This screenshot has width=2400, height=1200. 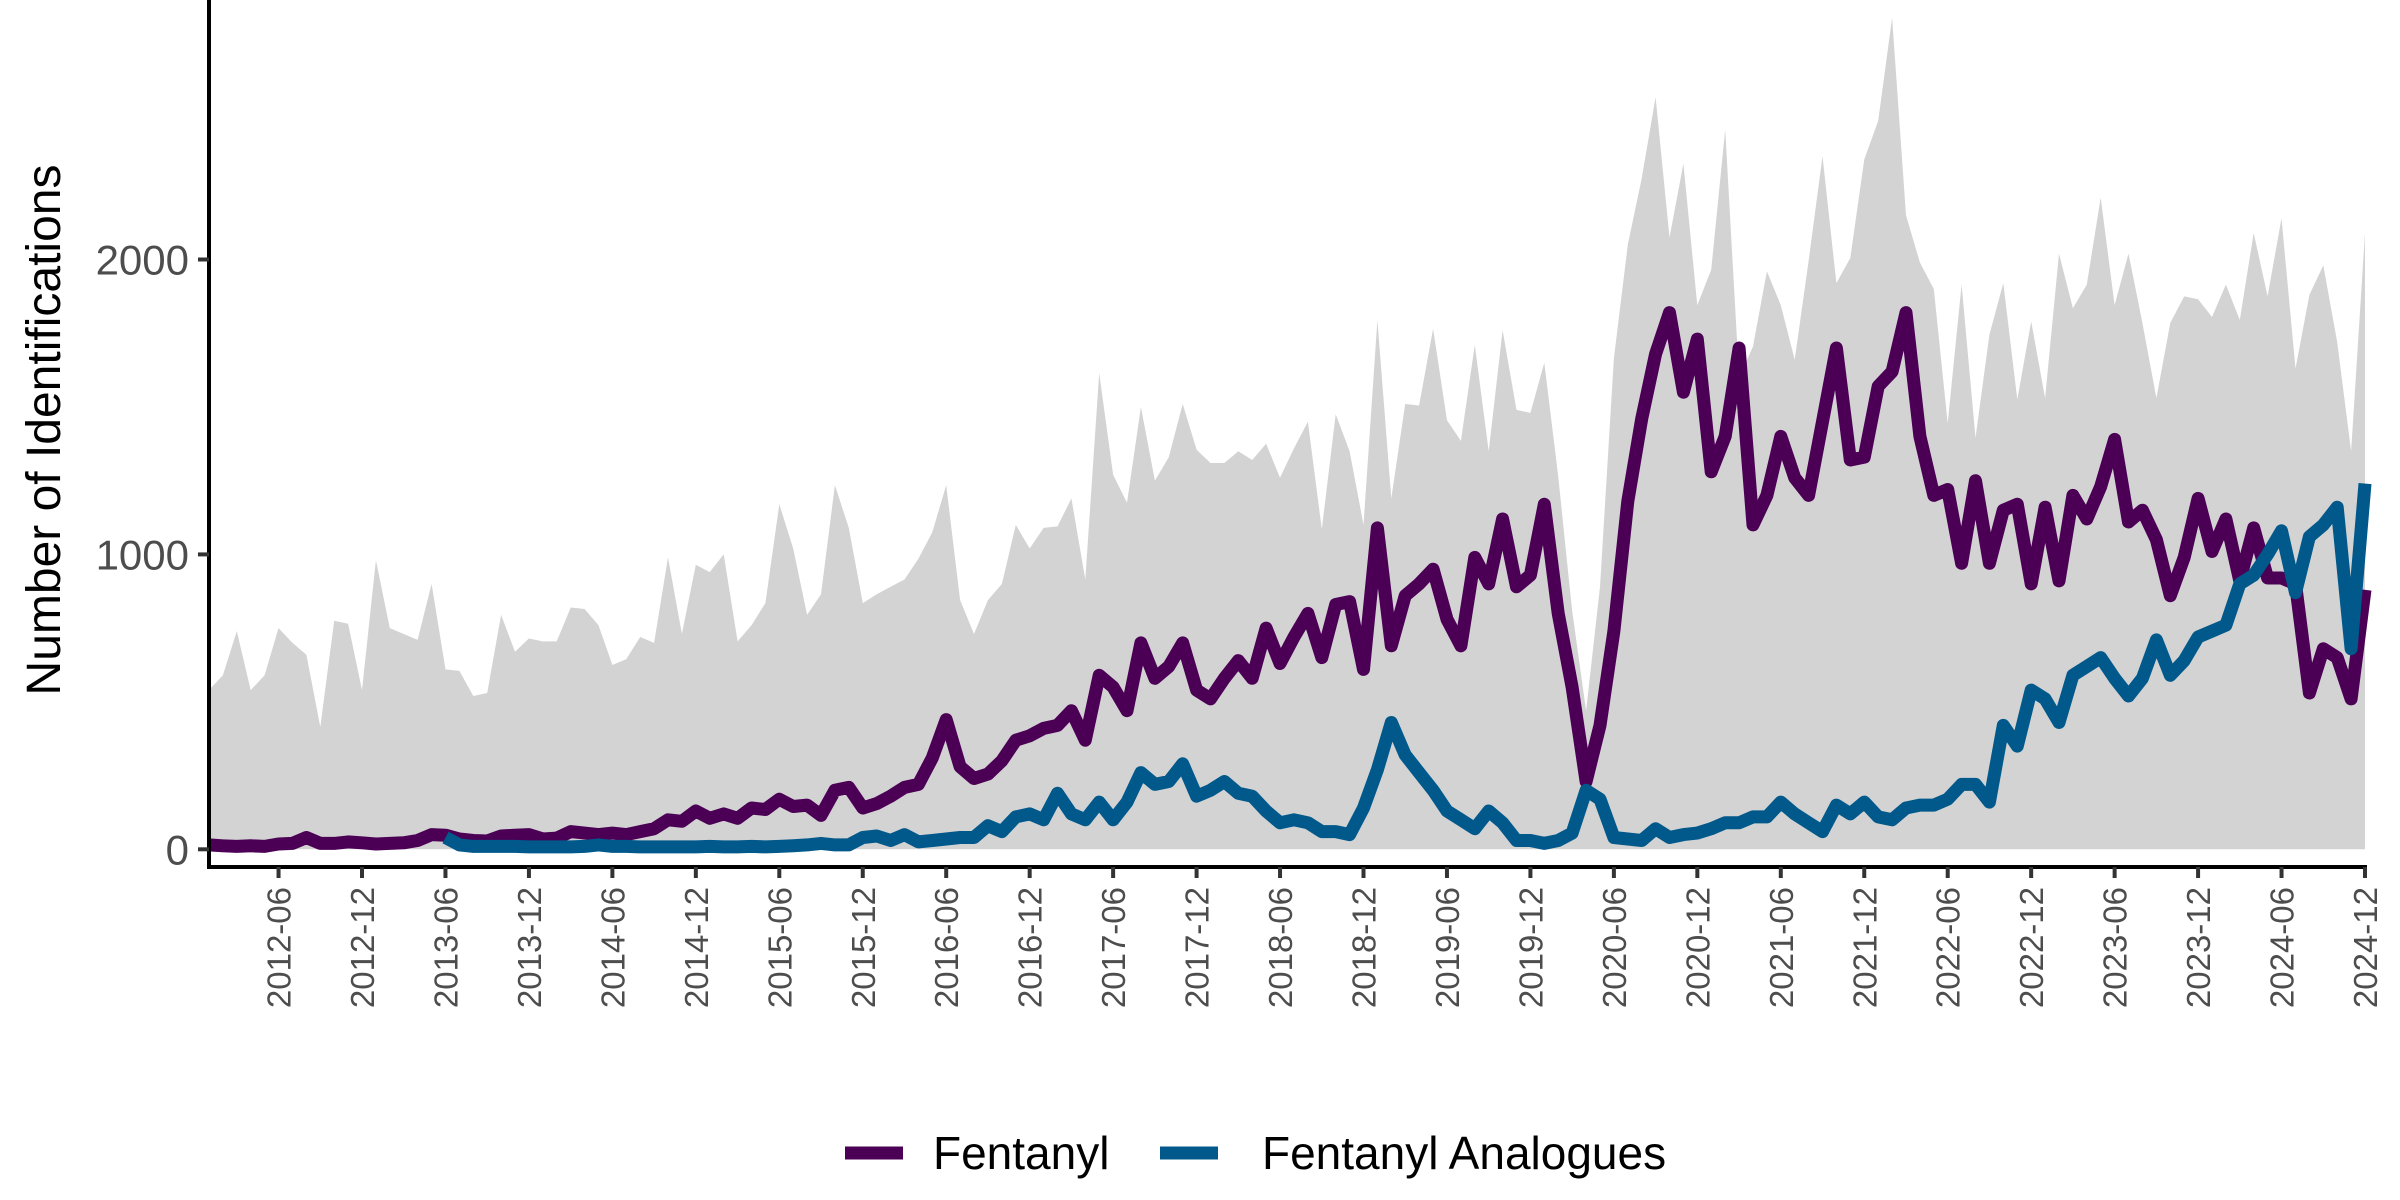 I want to click on x-tick-label: 2023-06, so click(x=2115, y=947).